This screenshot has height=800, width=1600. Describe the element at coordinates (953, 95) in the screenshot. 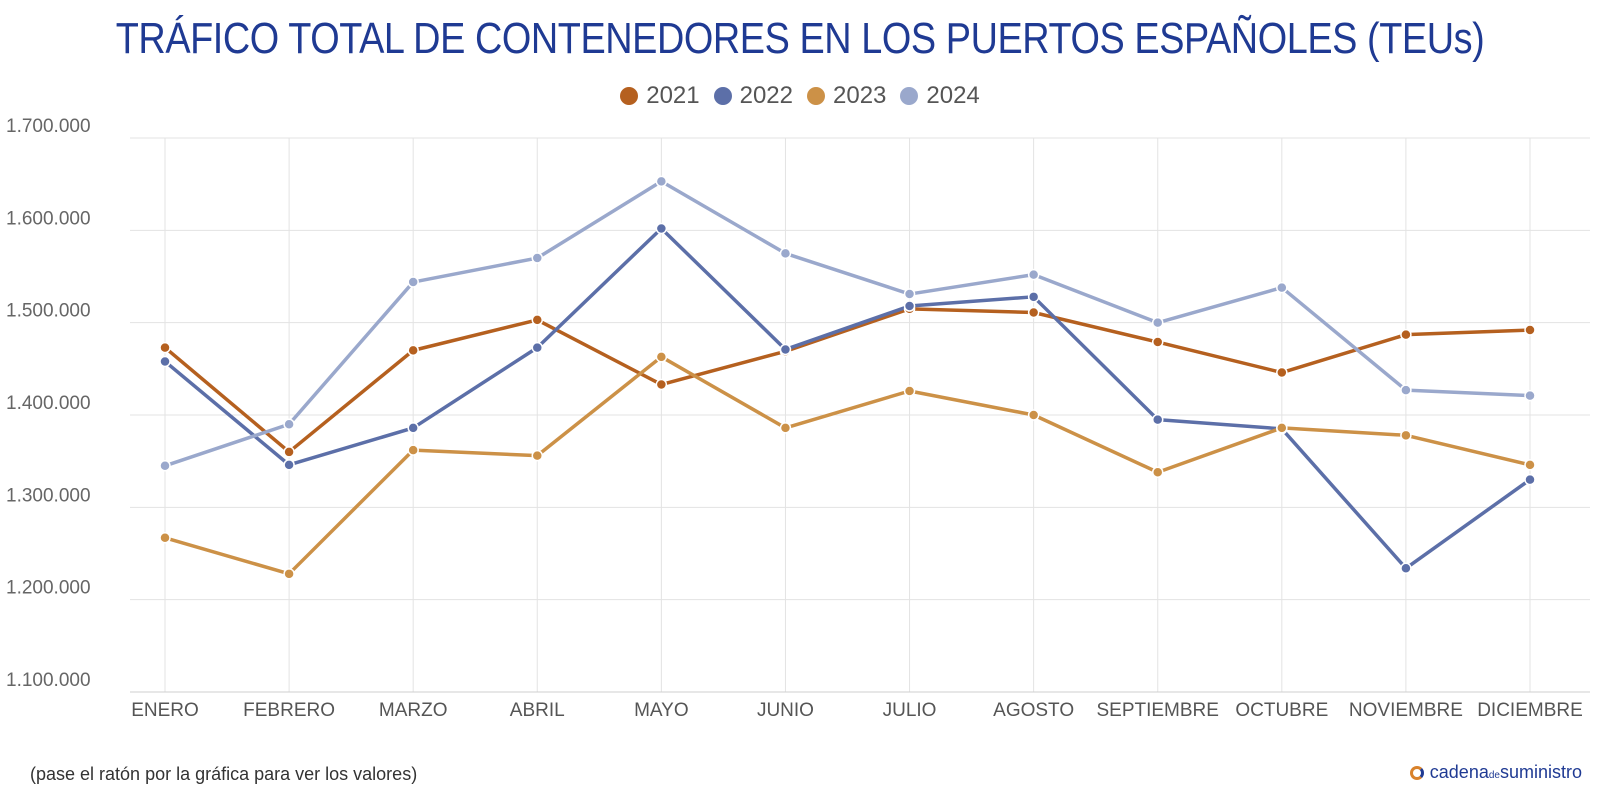

I see `legend-label: 2024` at that location.